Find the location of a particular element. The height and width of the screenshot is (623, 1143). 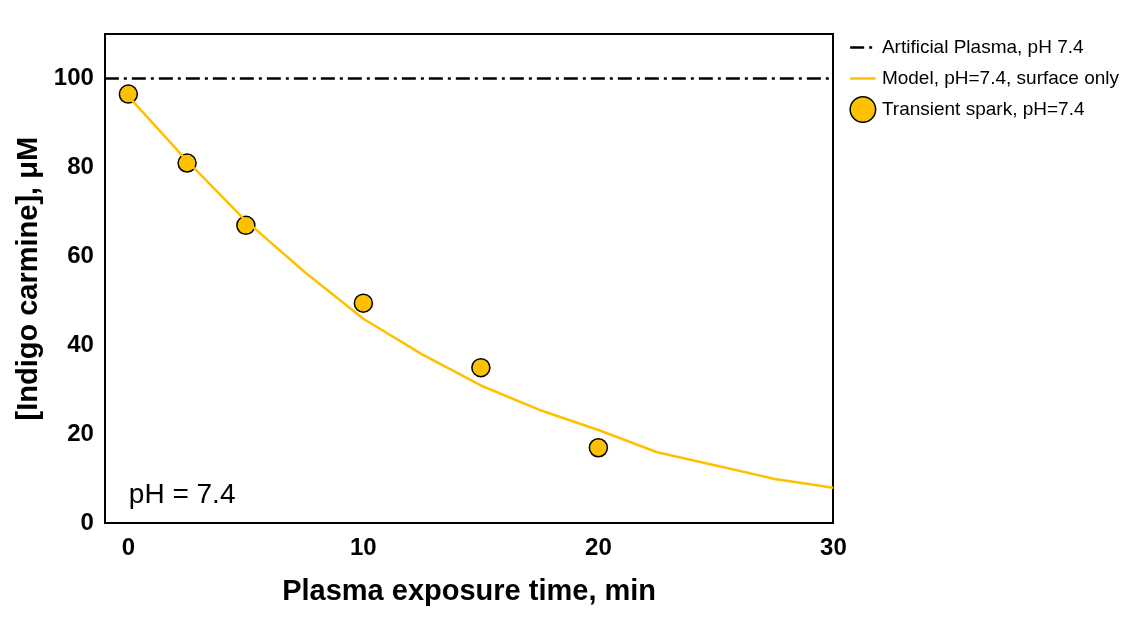

legend-label: Model, pH=7.4, surface only is located at coordinates (1000, 77).